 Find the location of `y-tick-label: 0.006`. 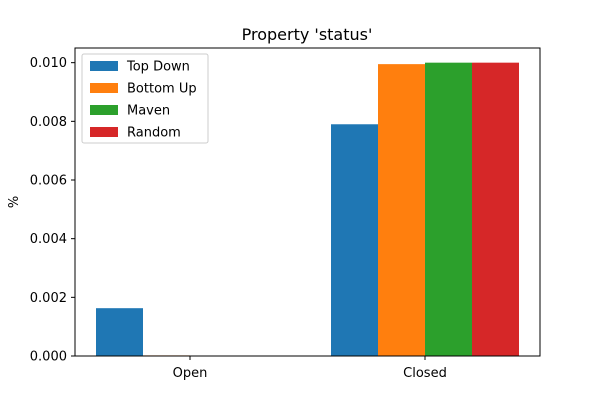

y-tick-label: 0.006 is located at coordinates (48, 181).